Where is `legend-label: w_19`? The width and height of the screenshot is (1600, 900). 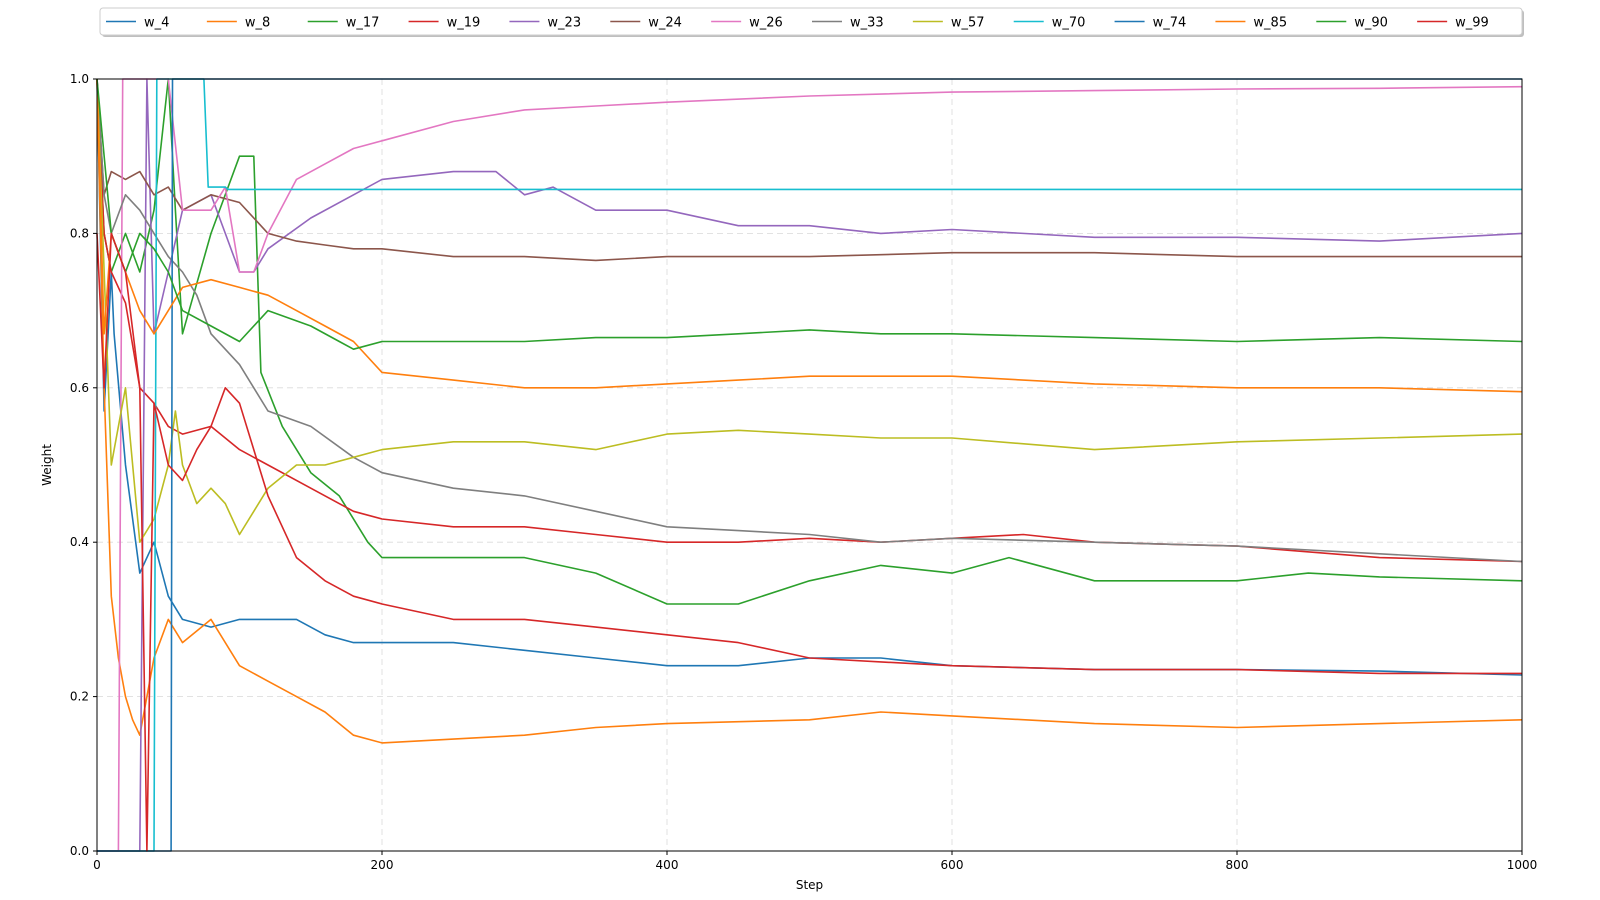 legend-label: w_19 is located at coordinates (464, 23).